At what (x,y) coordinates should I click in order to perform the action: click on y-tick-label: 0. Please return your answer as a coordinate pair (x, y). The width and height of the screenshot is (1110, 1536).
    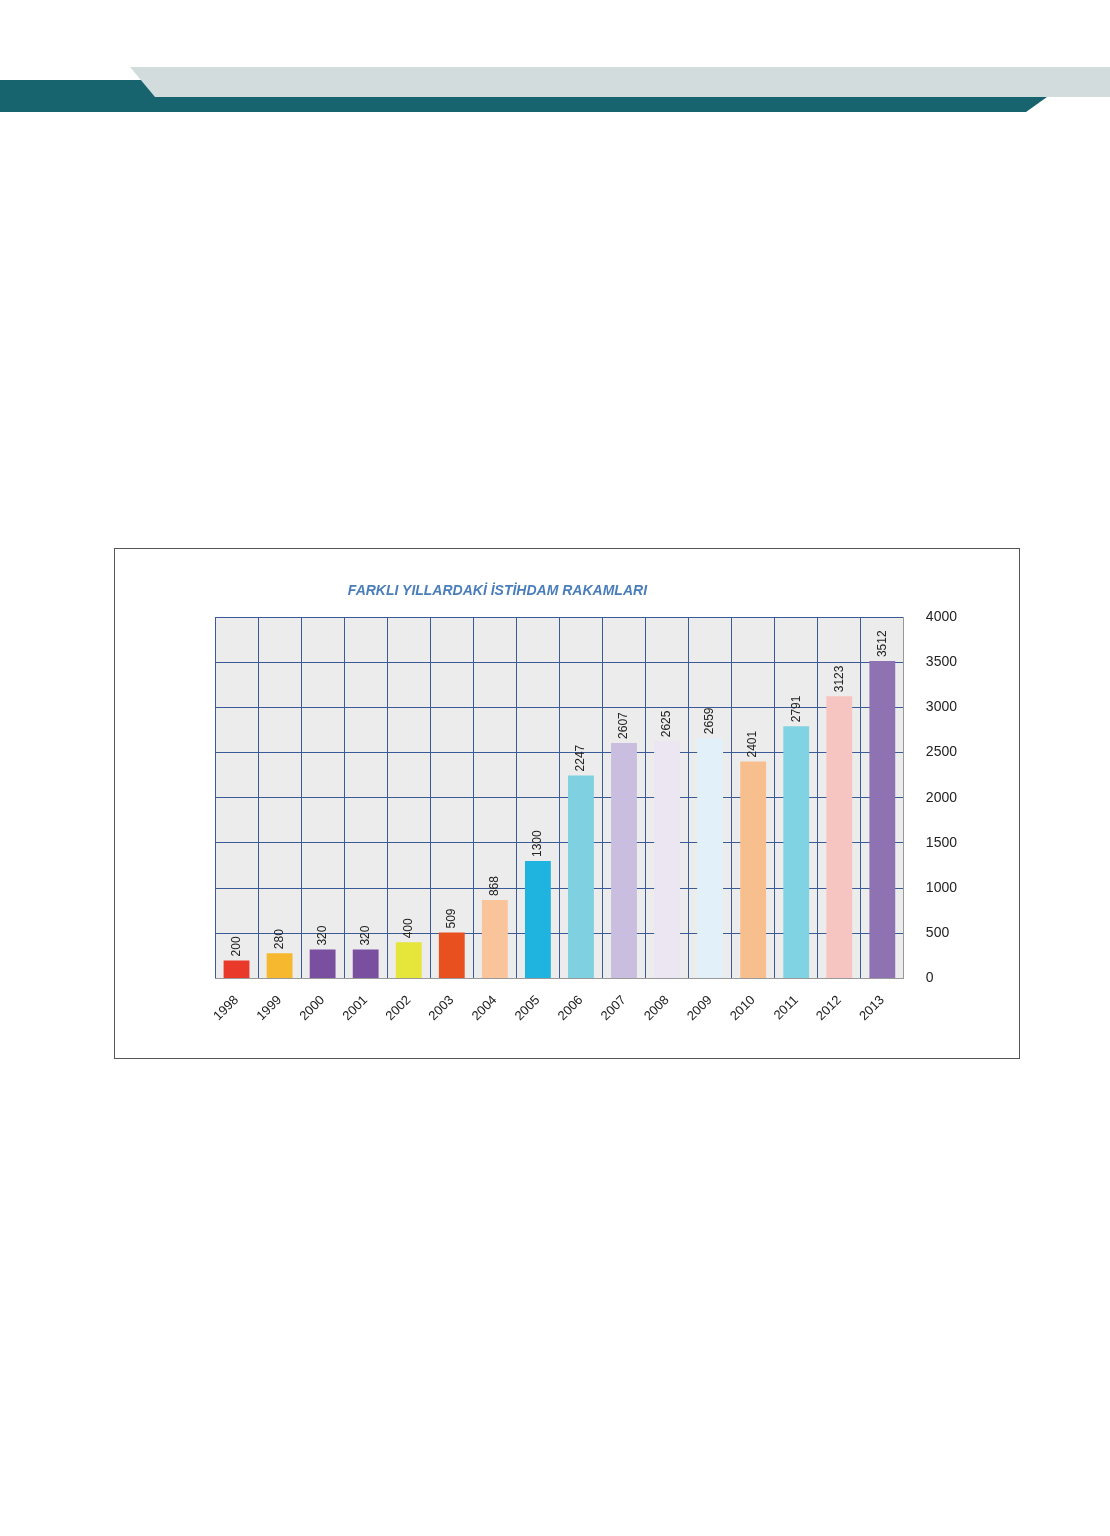
    Looking at the image, I should click on (929, 977).